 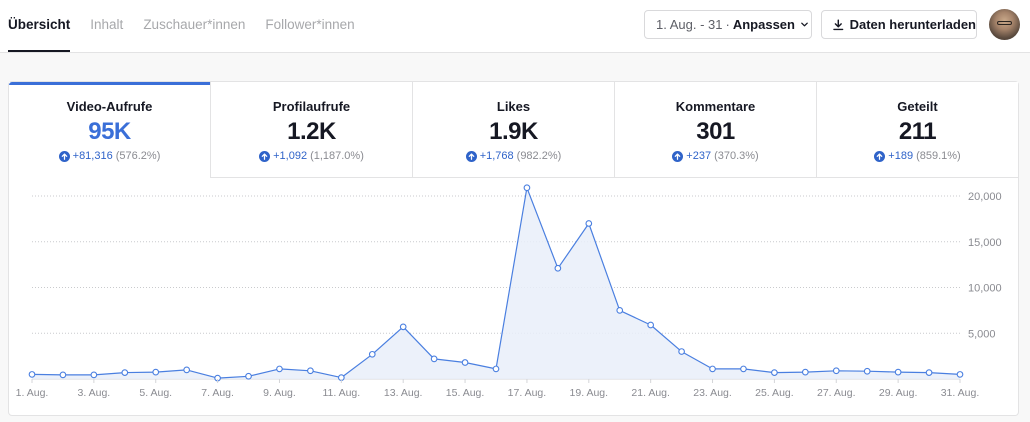 What do you see at coordinates (917, 106) in the screenshot?
I see `metric-label: Geteilt` at bounding box center [917, 106].